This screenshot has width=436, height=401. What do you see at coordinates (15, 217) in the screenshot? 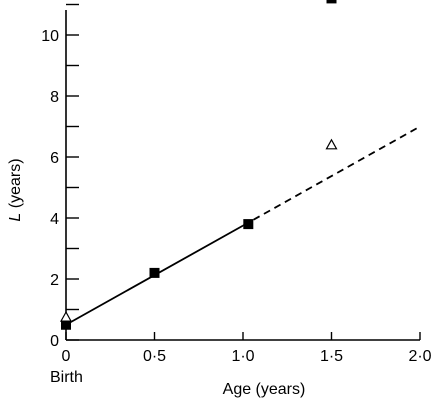
I see `y-axis-label-symbol: L` at bounding box center [15, 217].